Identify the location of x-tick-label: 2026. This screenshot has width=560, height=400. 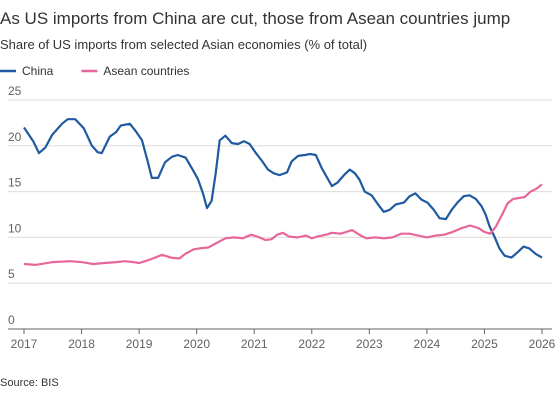
(542, 344).